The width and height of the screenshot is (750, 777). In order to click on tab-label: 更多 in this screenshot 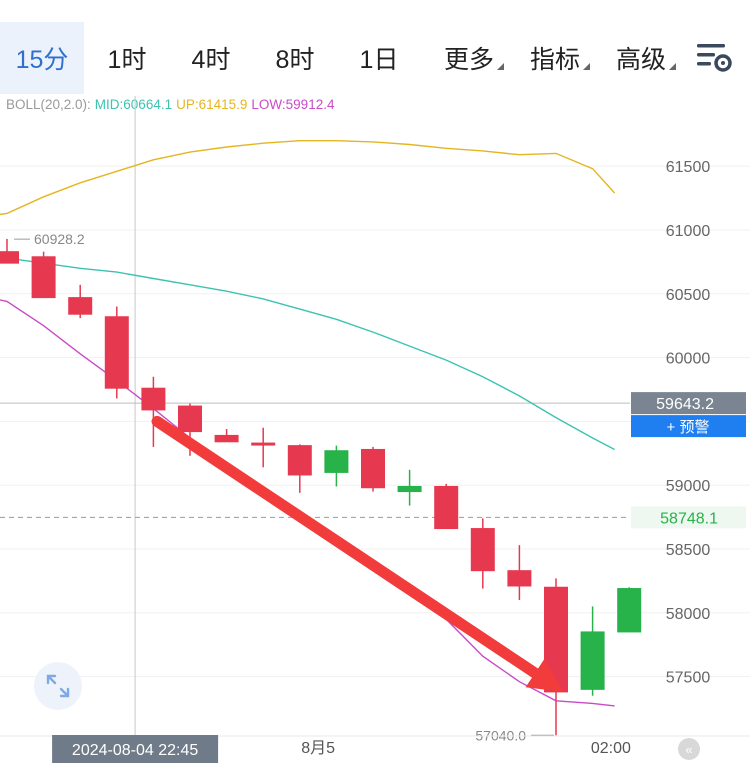, I will do `click(468, 60)`.